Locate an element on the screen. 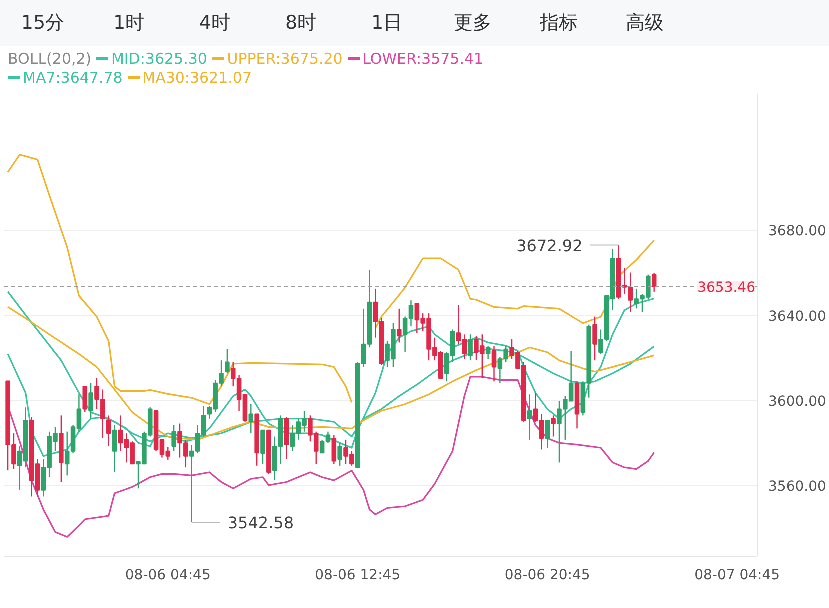 The width and height of the screenshot is (829, 608). annotation: 3672.92 is located at coordinates (549, 246).